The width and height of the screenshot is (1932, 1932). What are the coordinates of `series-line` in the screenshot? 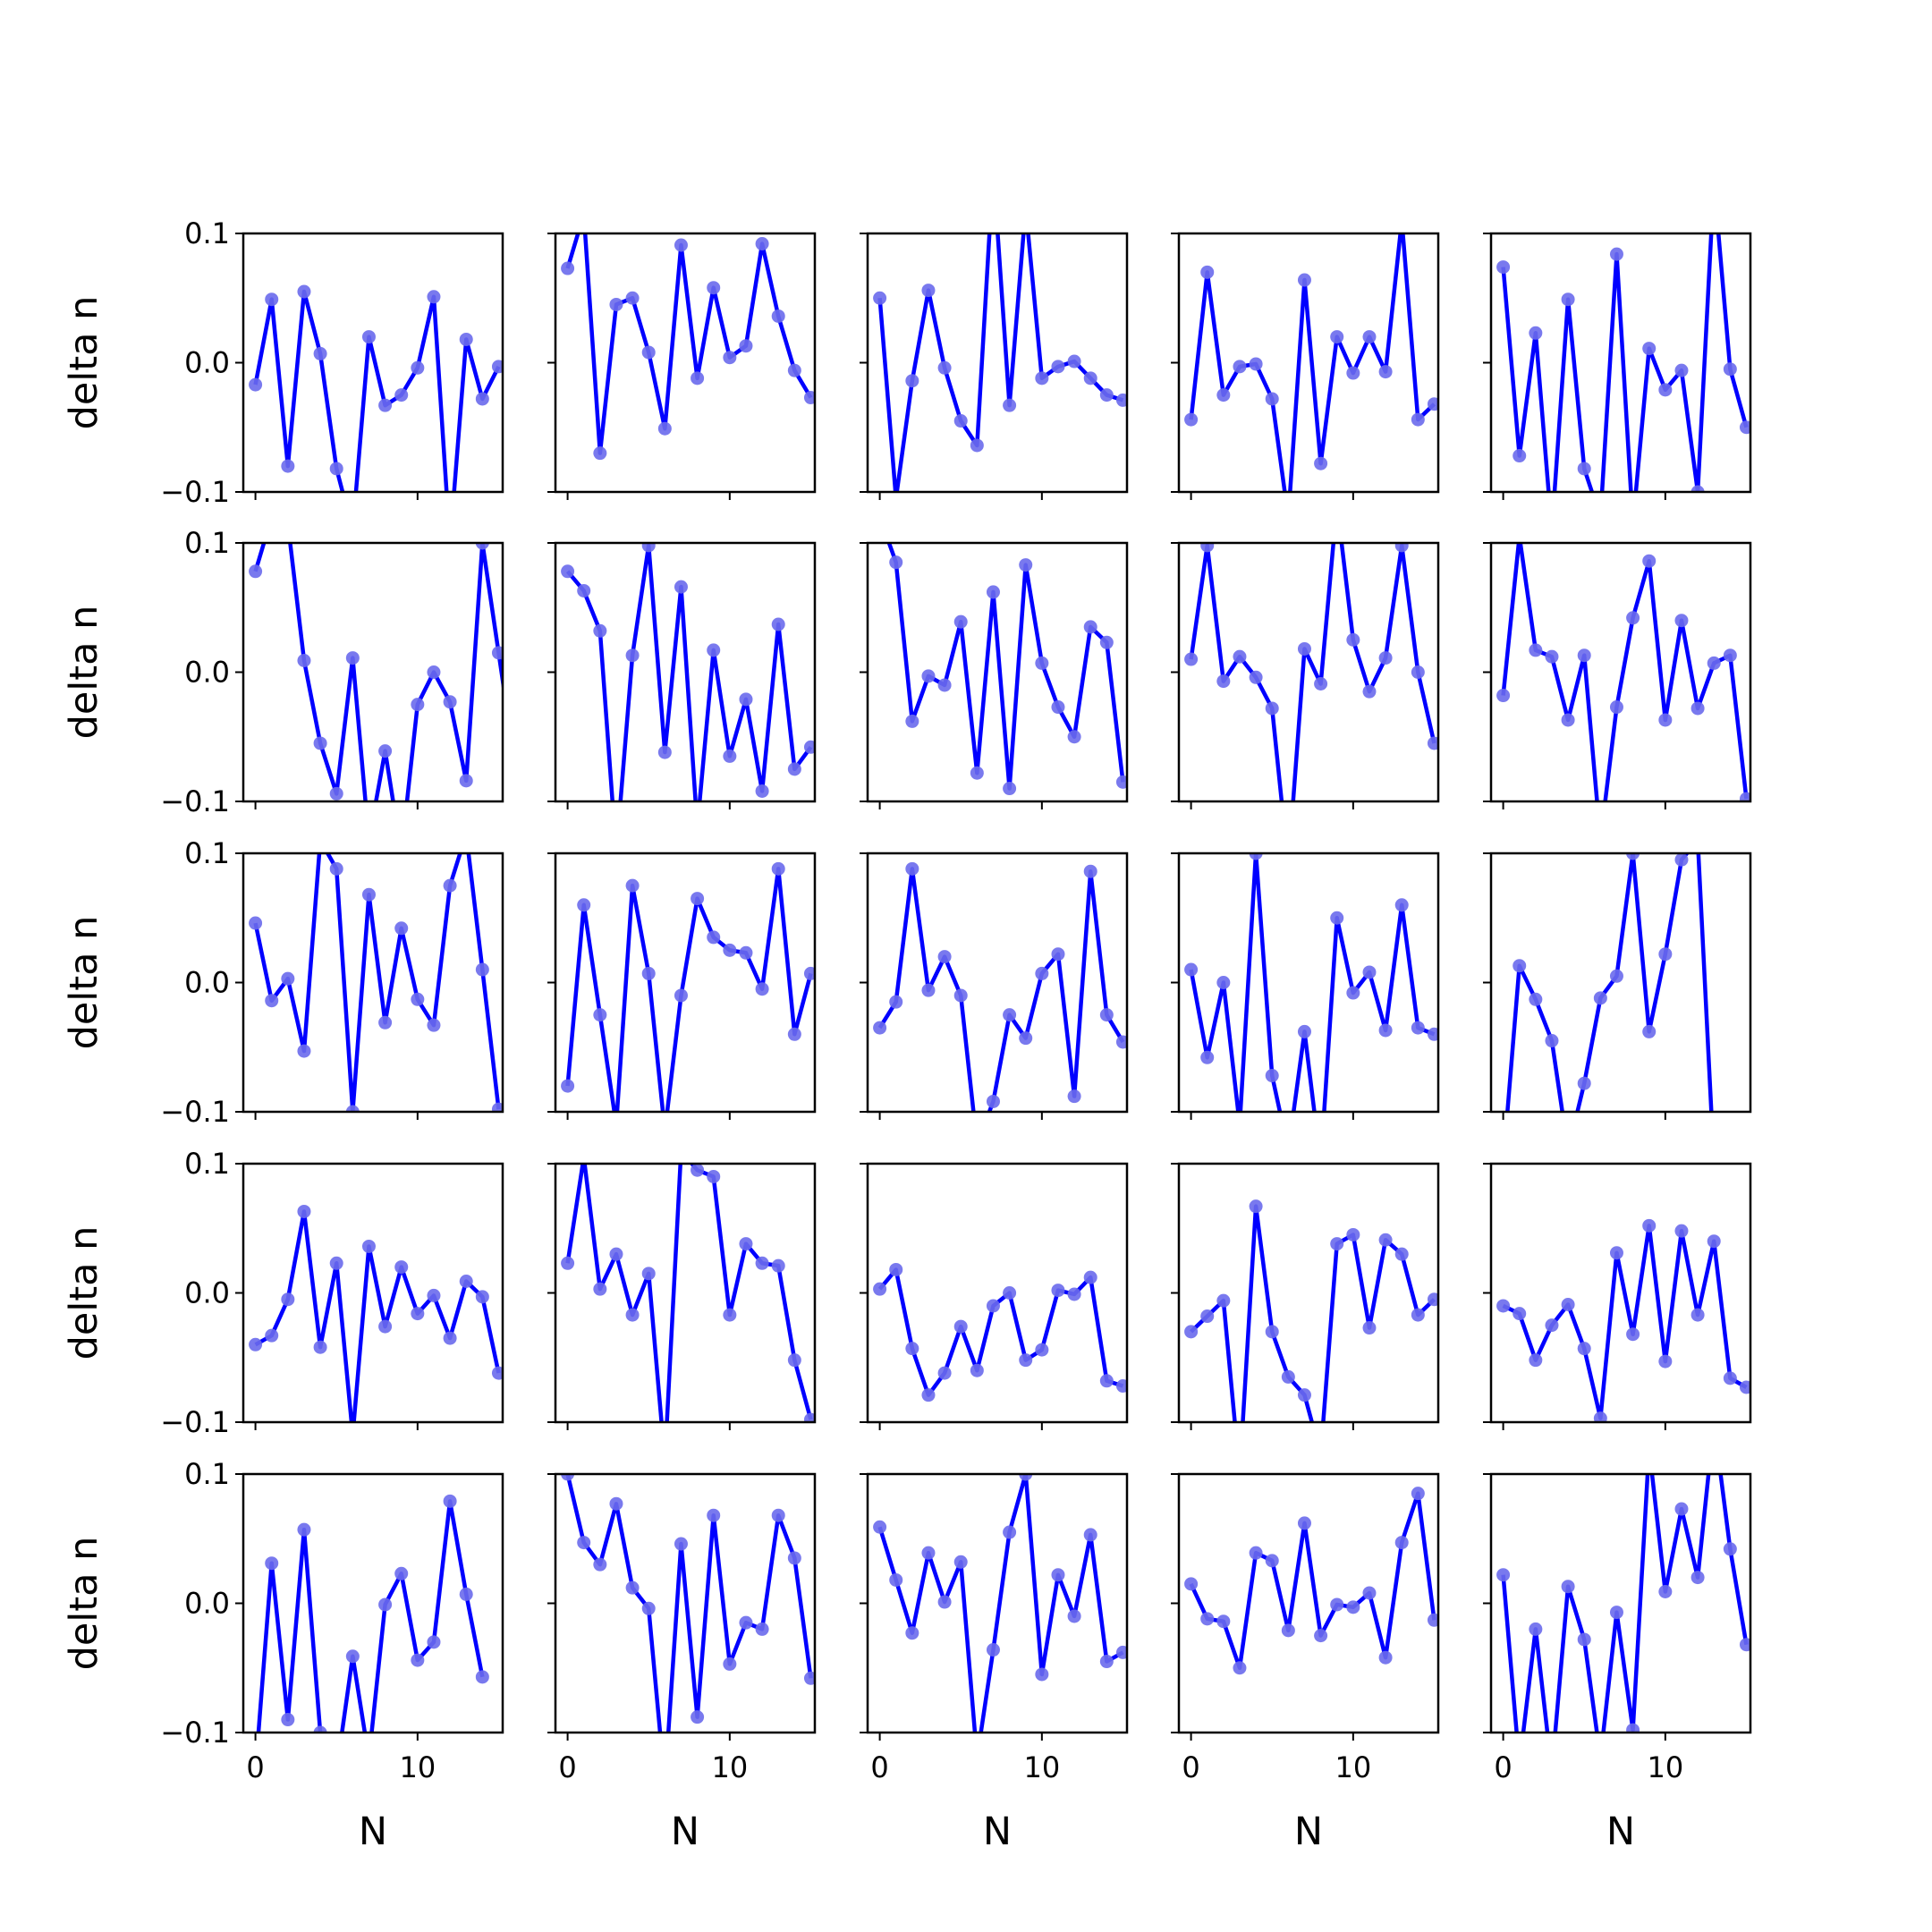 It's located at (1625, 672).